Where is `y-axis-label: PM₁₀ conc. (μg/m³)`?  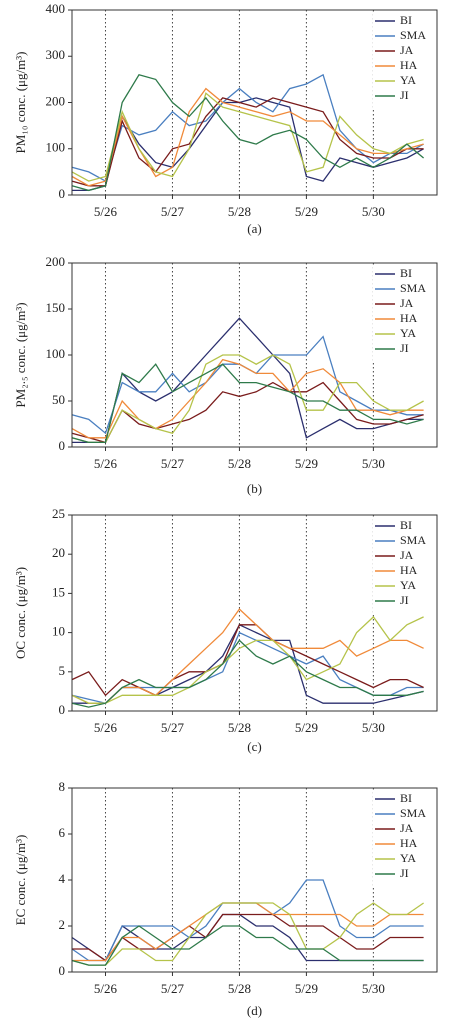
y-axis-label: PM₁₀ conc. (μg/m³) is located at coordinates (20, 103).